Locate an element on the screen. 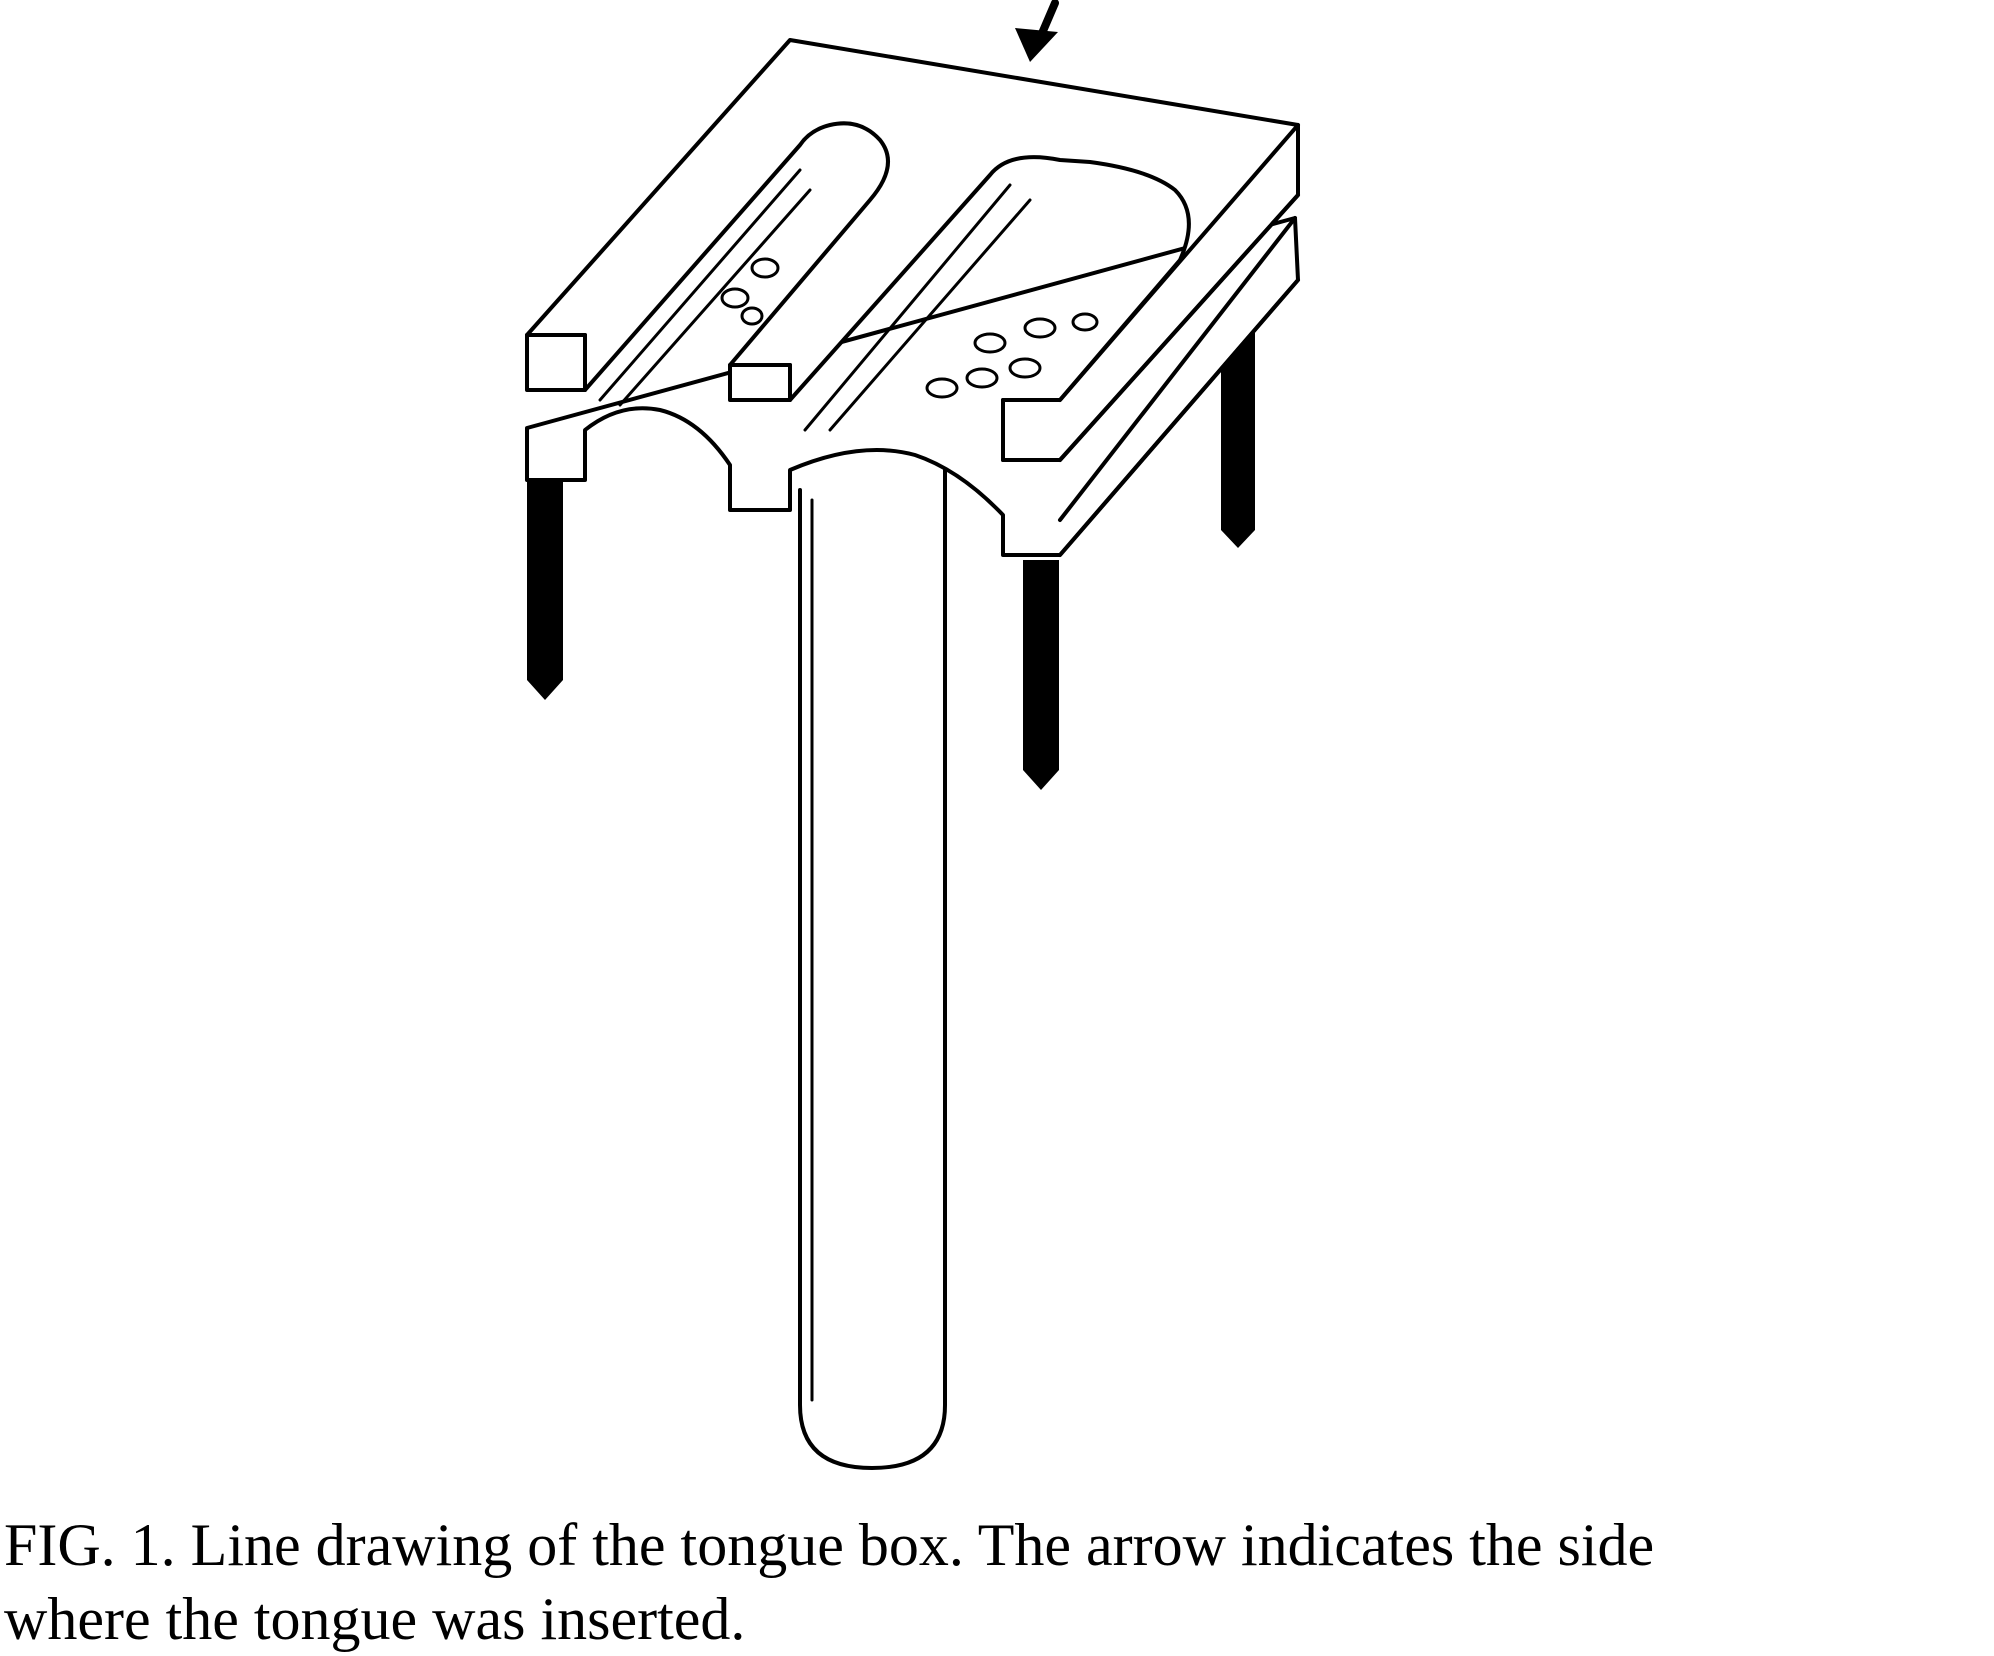 The height and width of the screenshot is (1656, 1994). screw-left is located at coordinates (545, 585).